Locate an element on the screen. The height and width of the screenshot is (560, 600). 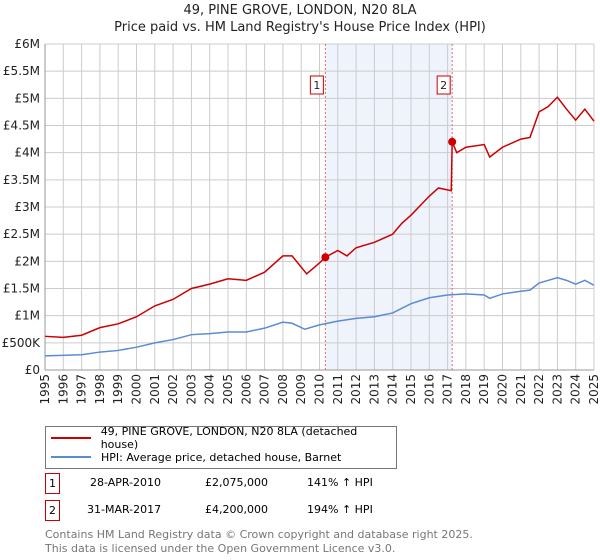
x-tick-label: 2007 is located at coordinates (265, 389).